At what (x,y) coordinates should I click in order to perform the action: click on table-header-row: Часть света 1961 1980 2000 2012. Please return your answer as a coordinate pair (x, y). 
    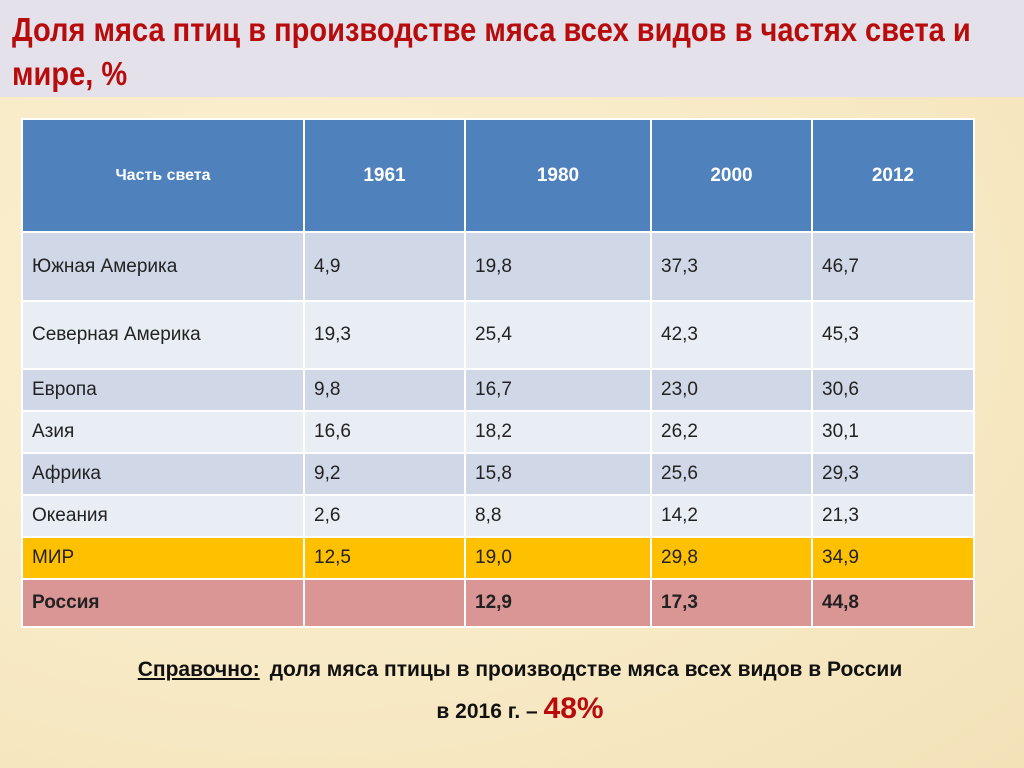
    Looking at the image, I should click on (498, 175).